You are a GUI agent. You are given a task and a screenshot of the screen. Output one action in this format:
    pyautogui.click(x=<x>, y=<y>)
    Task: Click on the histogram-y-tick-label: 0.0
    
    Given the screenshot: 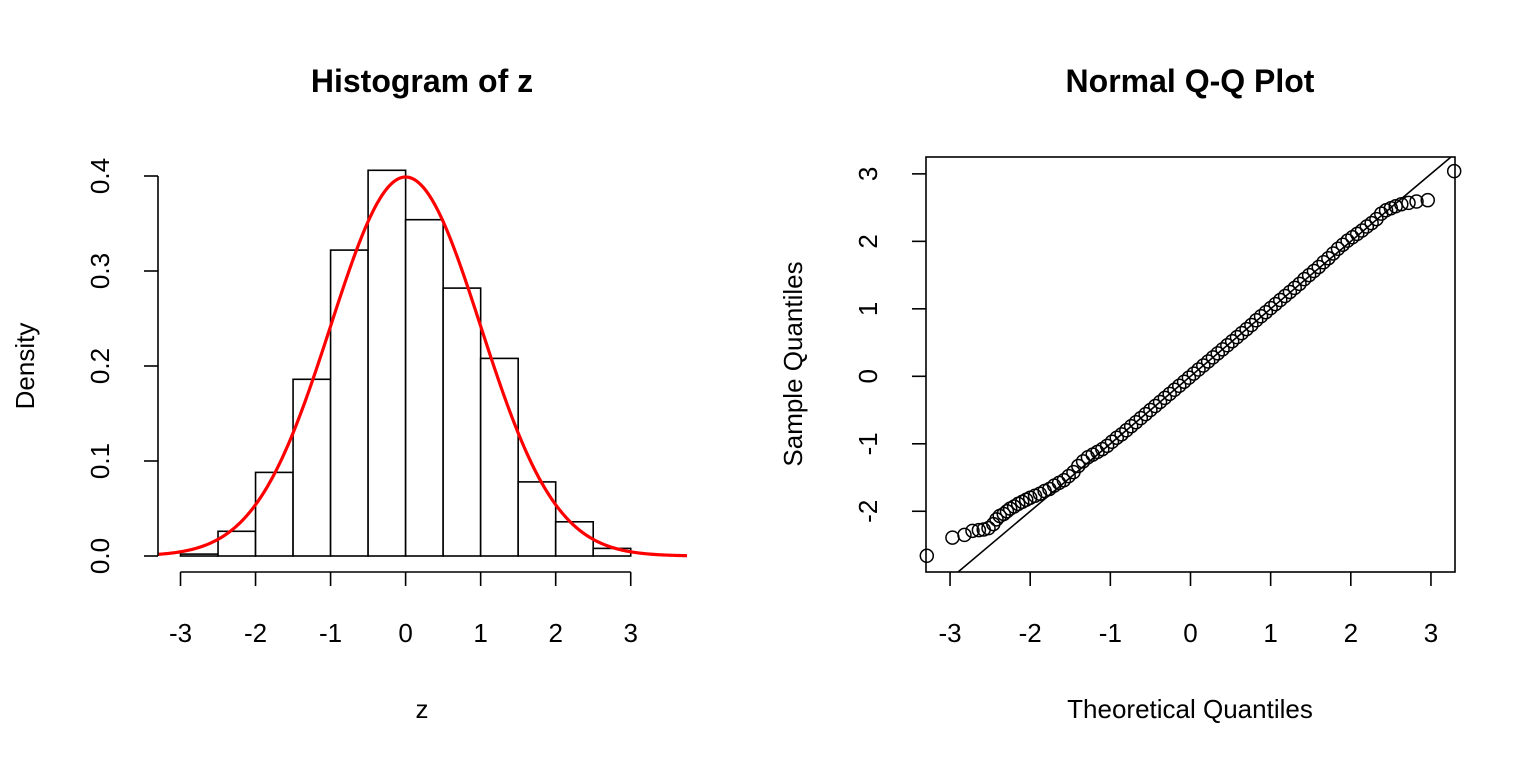 What is the action you would take?
    pyautogui.click(x=100, y=556)
    